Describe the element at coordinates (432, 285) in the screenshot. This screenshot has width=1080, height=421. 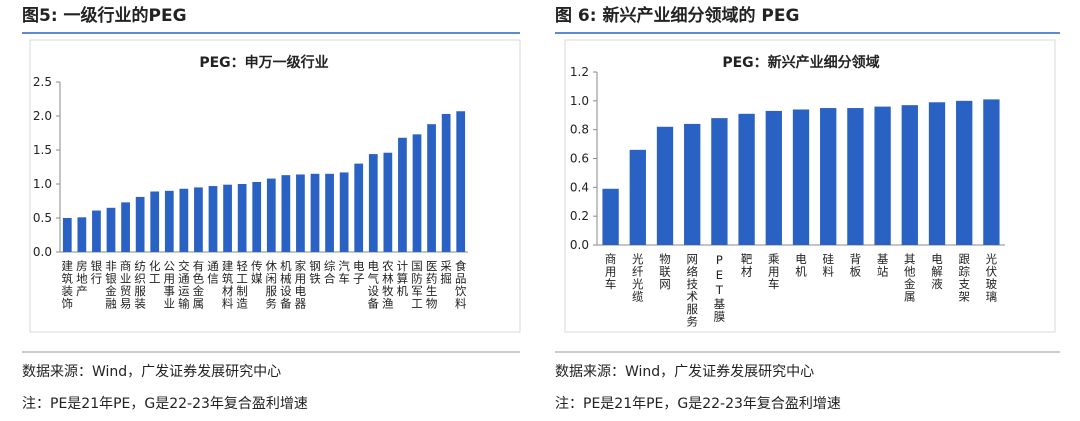
I see `x-tick-label: 医药生物` at that location.